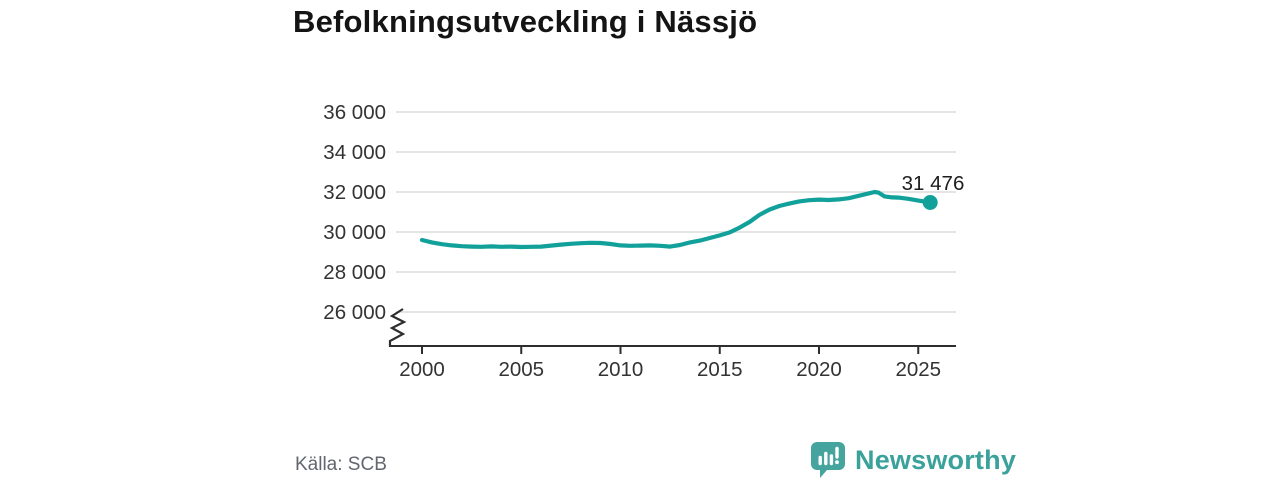 The width and height of the screenshot is (1280, 480). I want to click on x-axis-labels: 2000 2005 2010 2015 2020 2025, so click(670, 369).